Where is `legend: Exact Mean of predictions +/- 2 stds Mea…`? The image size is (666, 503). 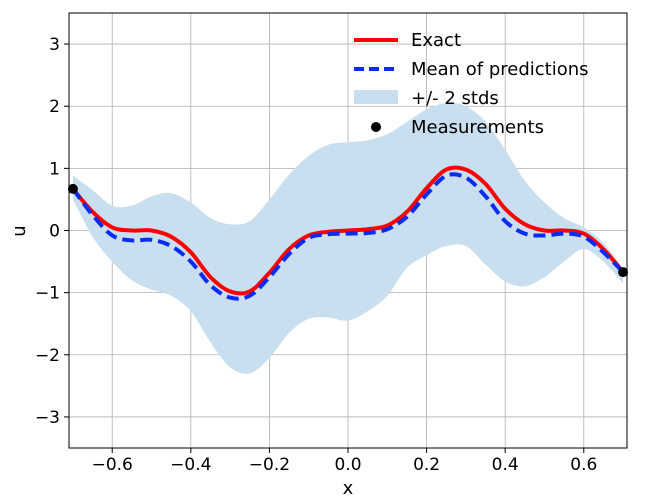 legend: Exact Mean of predictions +/- 2 stds Mea… is located at coordinates (471, 84).